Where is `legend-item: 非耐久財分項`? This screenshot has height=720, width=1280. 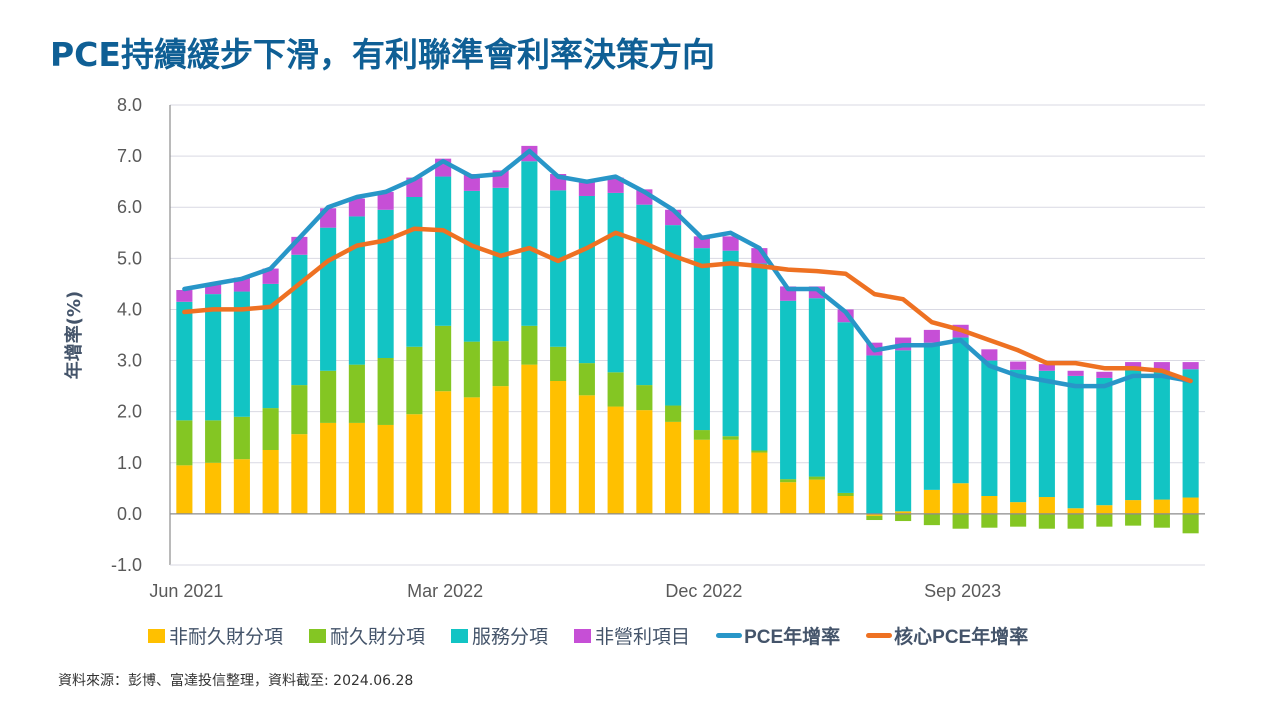 legend-item: 非耐久財分項 is located at coordinates (215, 635).